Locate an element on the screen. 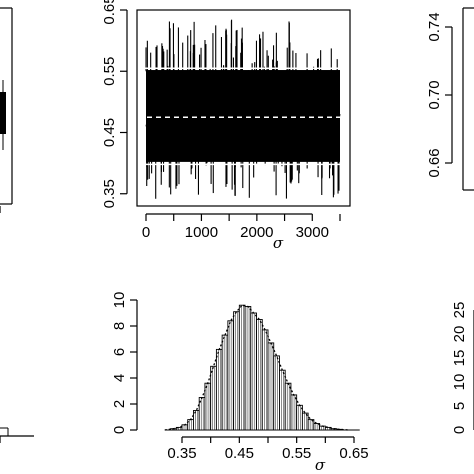 The width and height of the screenshot is (474, 474). histogram-x-tick-label: 0.35 is located at coordinates (181, 453).